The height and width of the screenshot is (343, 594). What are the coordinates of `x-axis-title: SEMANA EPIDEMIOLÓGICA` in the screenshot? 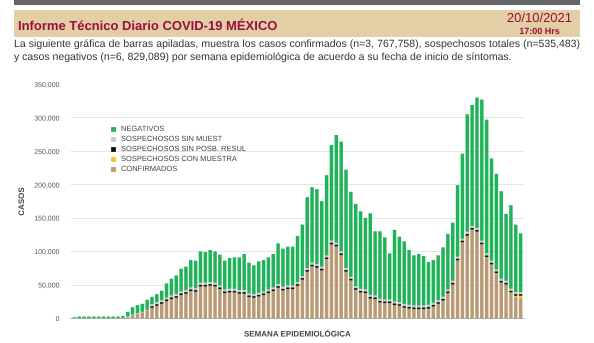 It's located at (297, 333).